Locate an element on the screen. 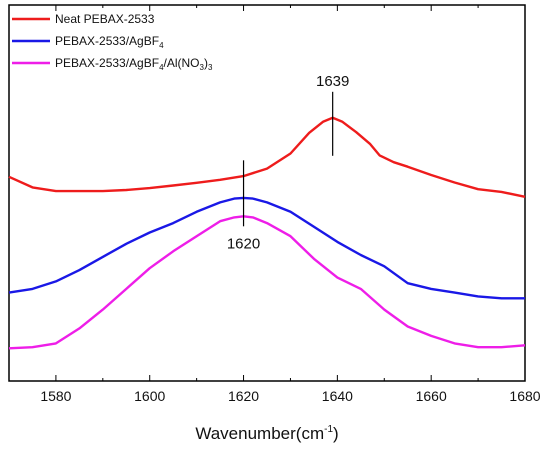 Image resolution: width=550 pixels, height=450 pixels. peak-annotations: 1639 1620 is located at coordinates (288, 163).